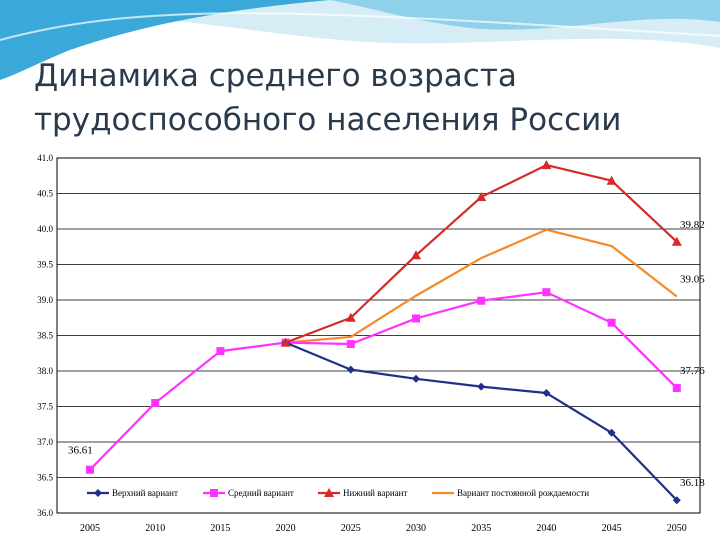 This screenshot has width=720, height=540. What do you see at coordinates (80, 451) in the screenshot?
I see `data-label: 36.61` at bounding box center [80, 451].